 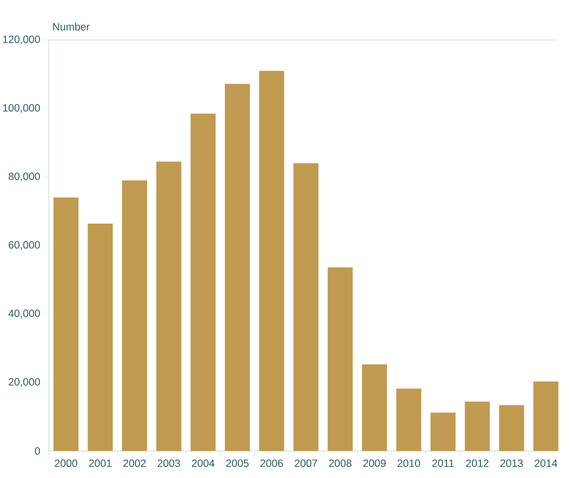 What do you see at coordinates (203, 463) in the screenshot?
I see `x-tick-label: 2004` at bounding box center [203, 463].